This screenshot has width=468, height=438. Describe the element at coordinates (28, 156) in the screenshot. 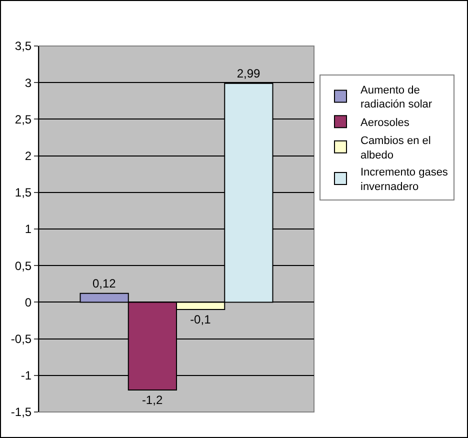

I see `y-tick-label: 2` at that location.